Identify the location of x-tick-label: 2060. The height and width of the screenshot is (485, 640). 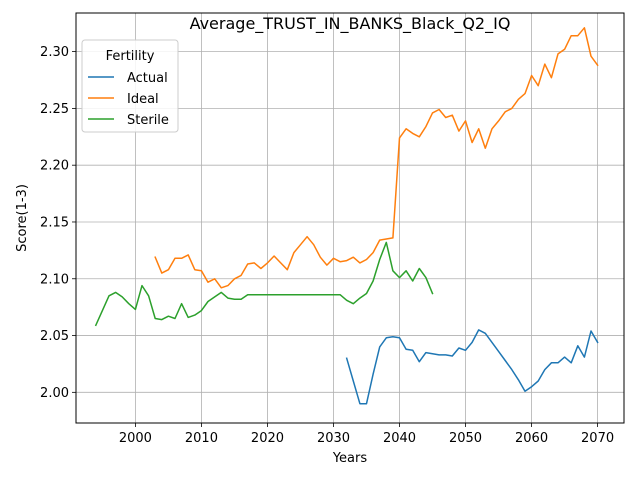
(531, 438).